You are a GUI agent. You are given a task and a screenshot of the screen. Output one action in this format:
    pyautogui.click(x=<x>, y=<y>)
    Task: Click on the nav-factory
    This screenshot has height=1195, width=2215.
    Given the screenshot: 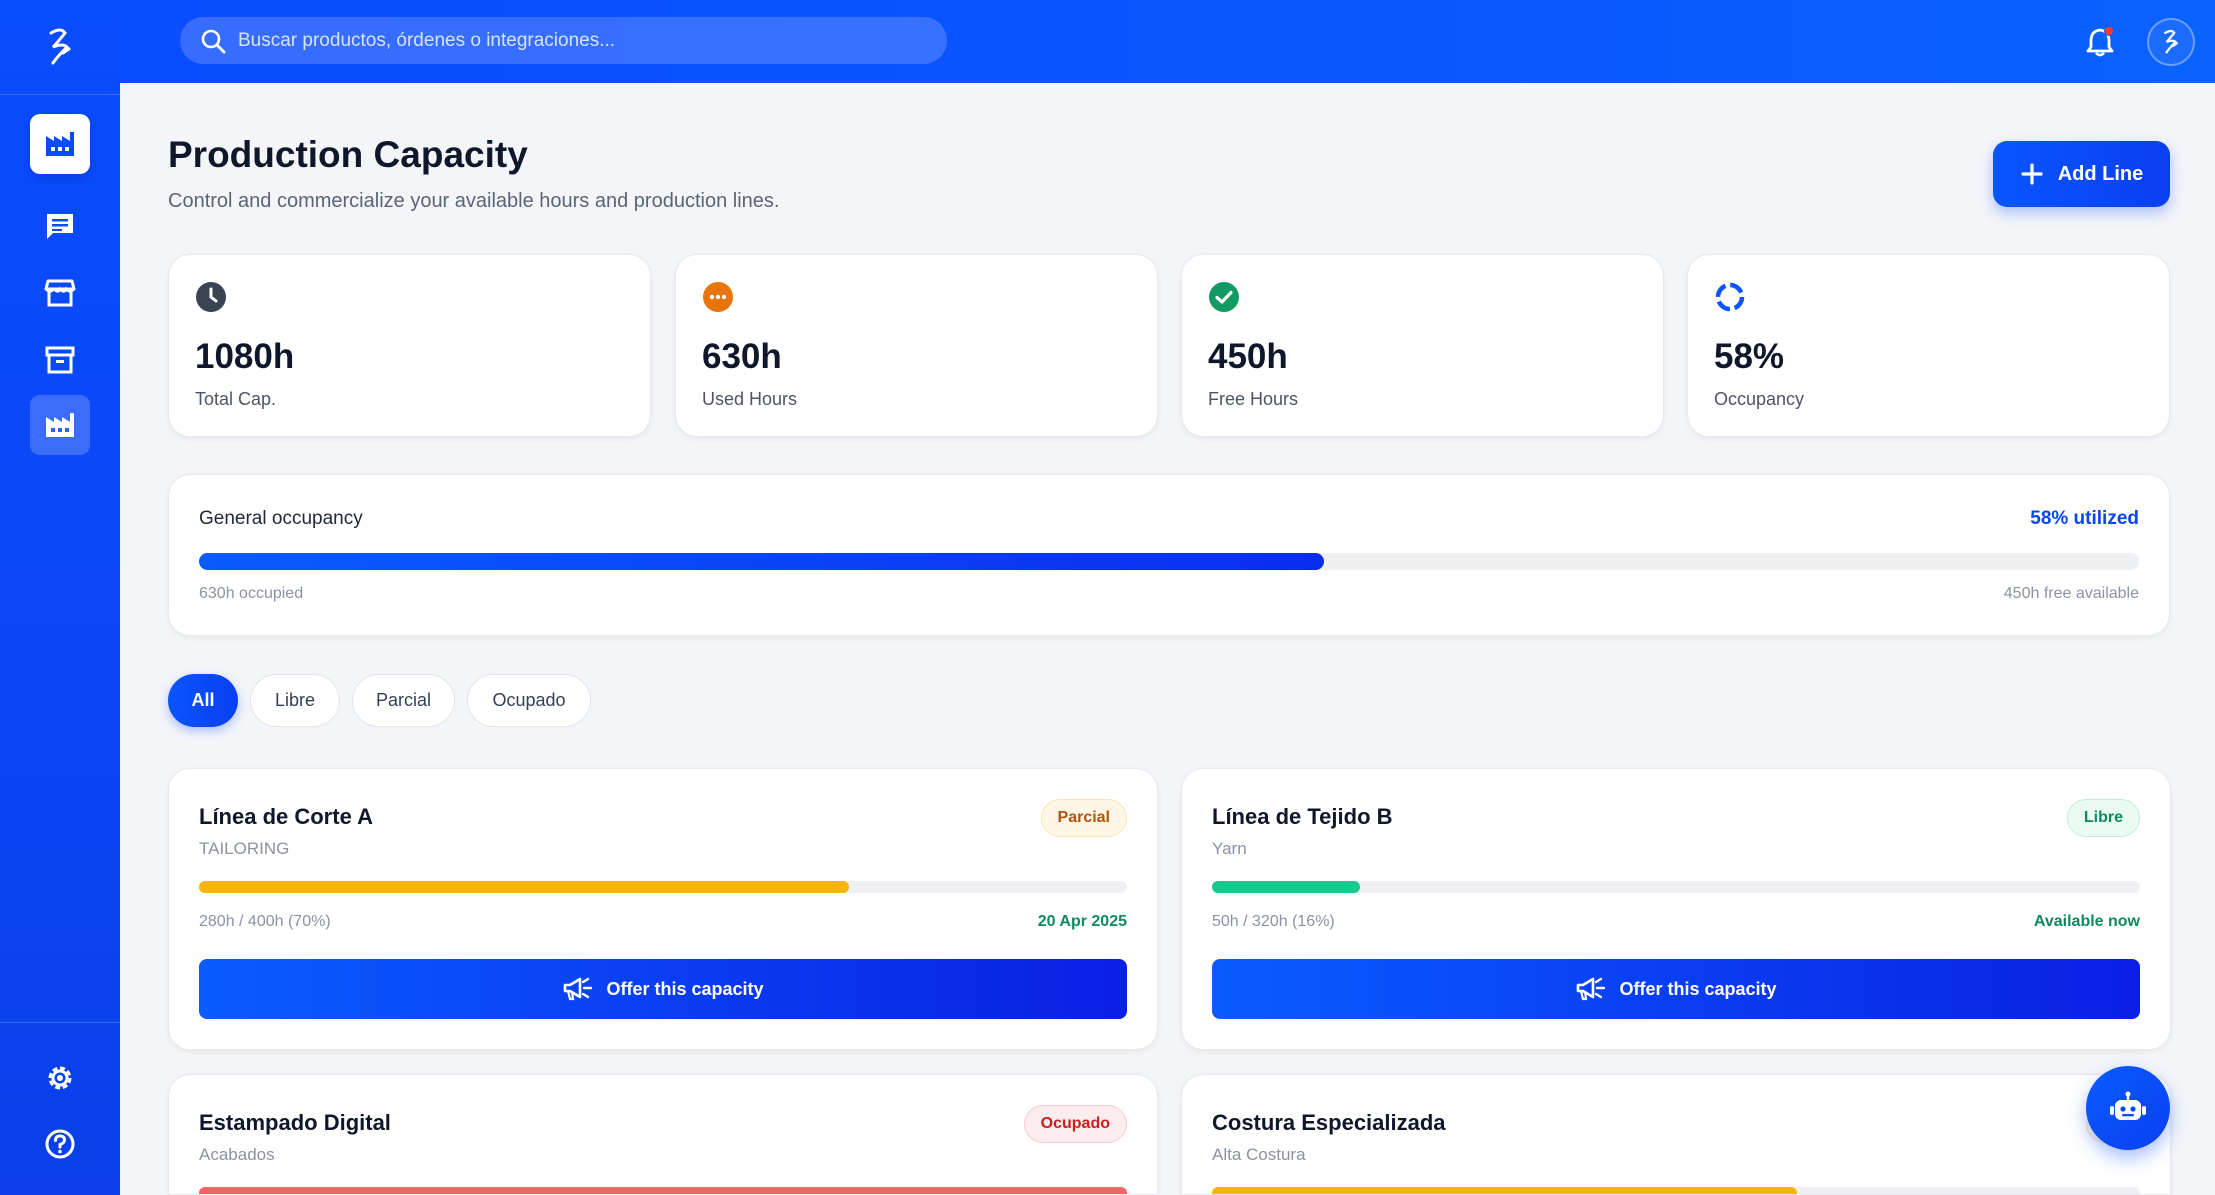 What is the action you would take?
    pyautogui.click(x=60, y=425)
    